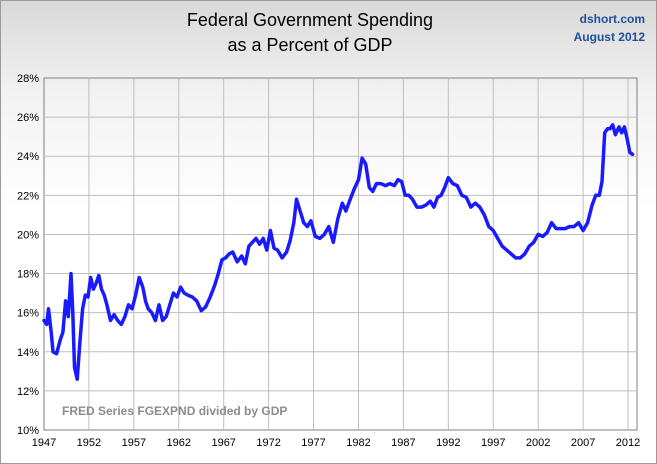 Image resolution: width=657 pixels, height=464 pixels. I want to click on x-tick-label: 1997, so click(493, 443).